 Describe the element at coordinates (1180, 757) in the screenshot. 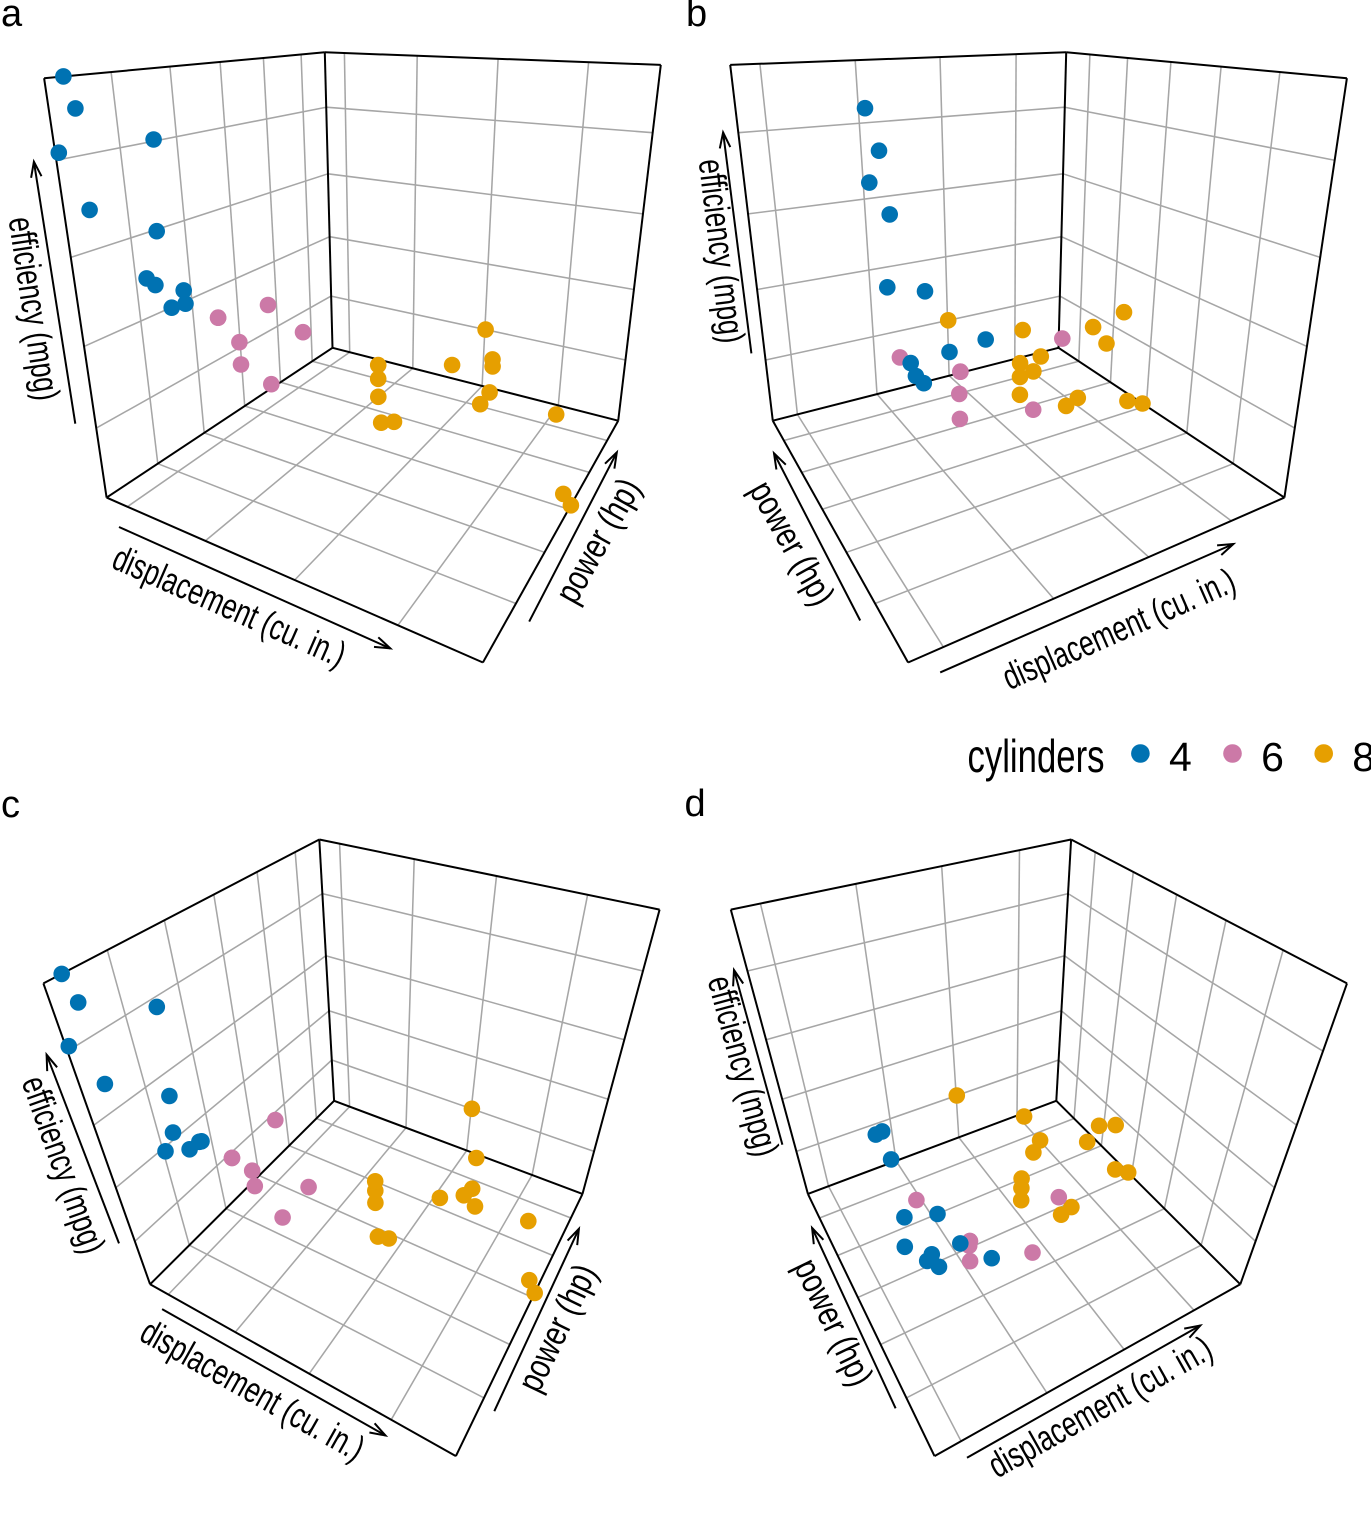

I see `svg-text: 4` at that location.